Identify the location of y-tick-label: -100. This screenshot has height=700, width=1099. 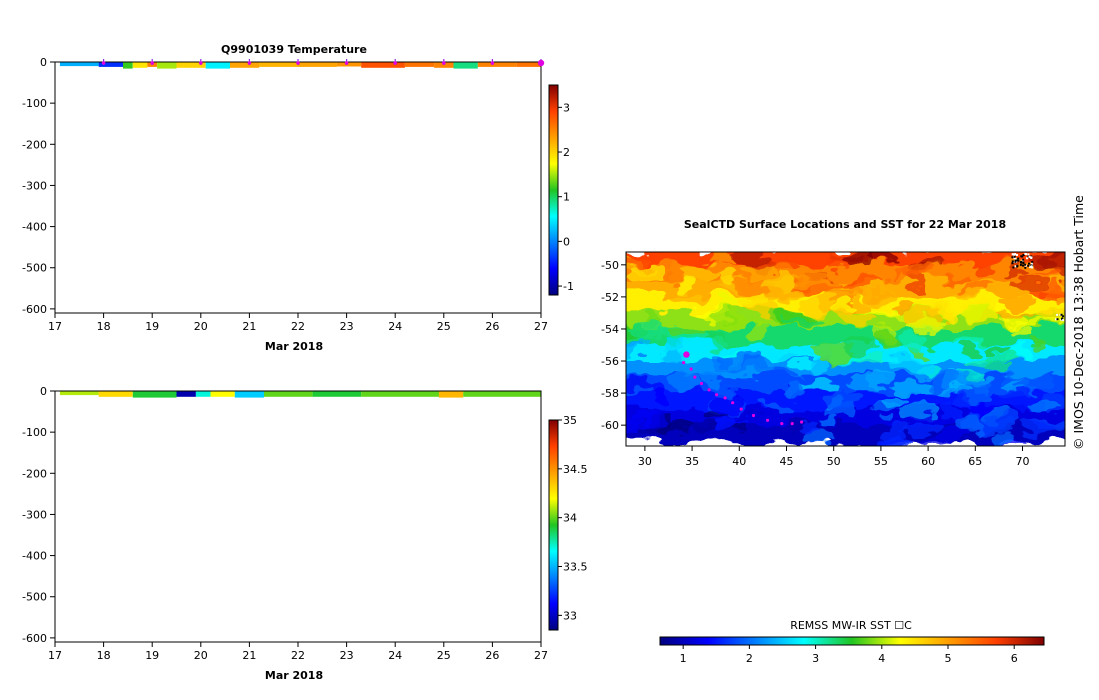
(34, 432).